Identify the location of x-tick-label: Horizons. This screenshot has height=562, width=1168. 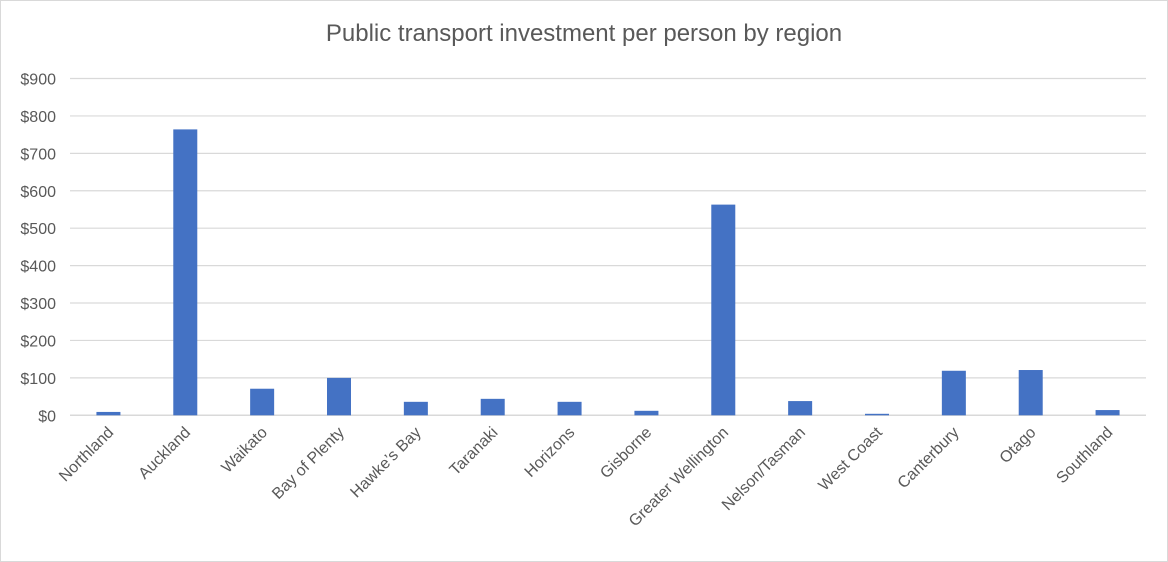
(550, 452).